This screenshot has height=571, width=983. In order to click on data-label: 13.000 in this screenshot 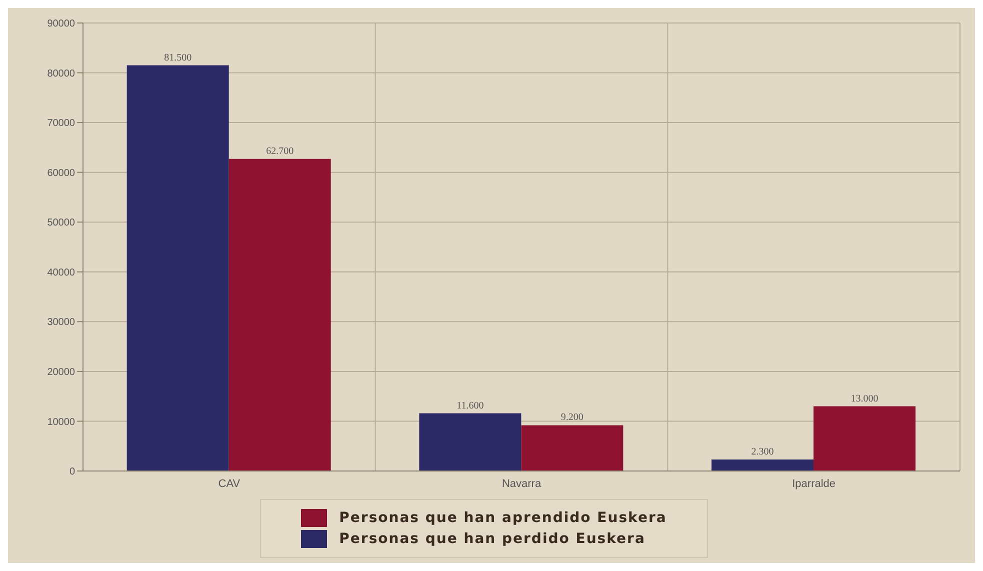, I will do `click(864, 398)`.